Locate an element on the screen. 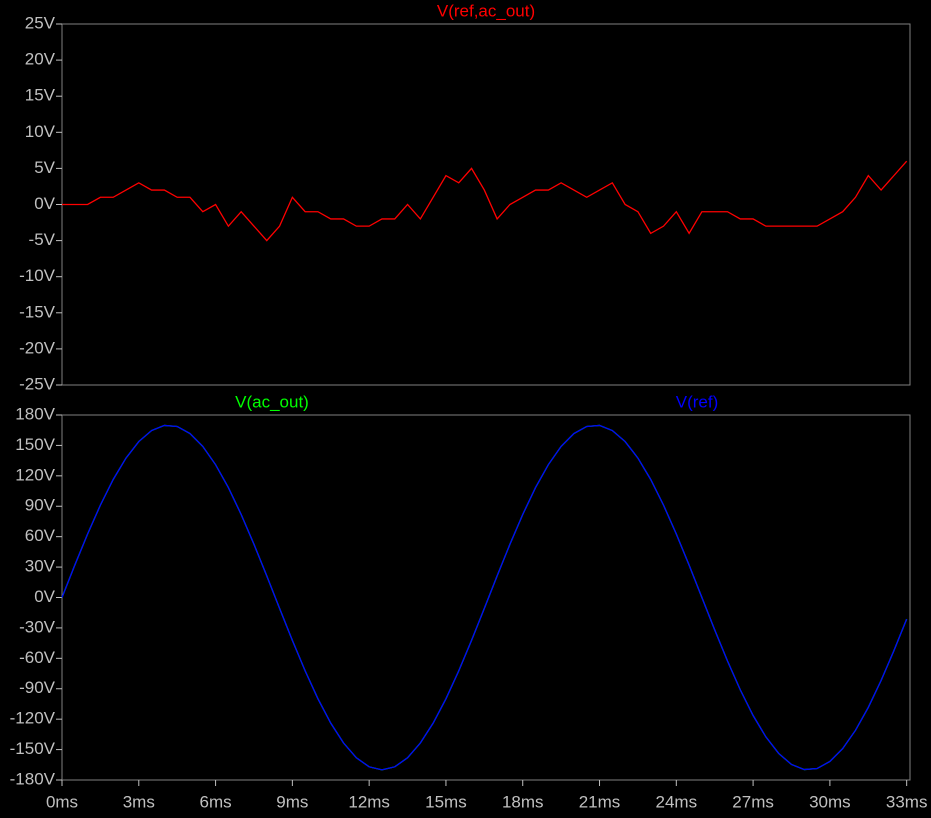  y-tick-label: 60V is located at coordinates (40, 535).